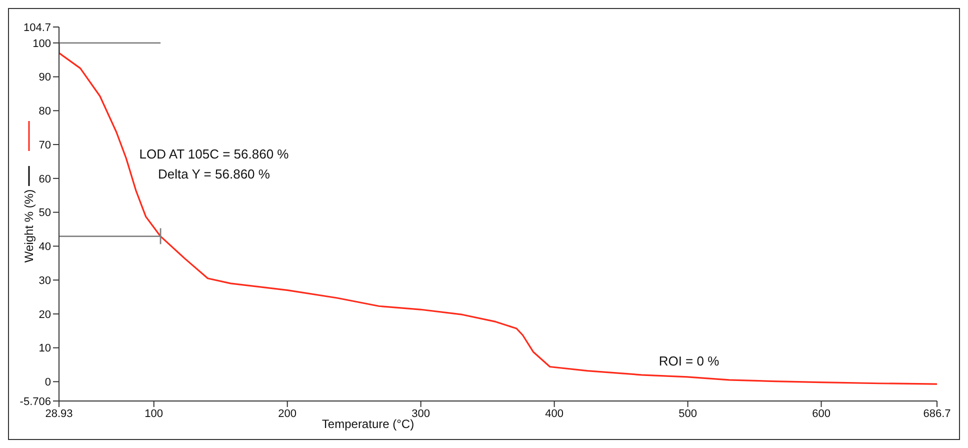 Image resolution: width=968 pixels, height=448 pixels. I want to click on annotation: Delta Y = 56.860 %, so click(214, 174).